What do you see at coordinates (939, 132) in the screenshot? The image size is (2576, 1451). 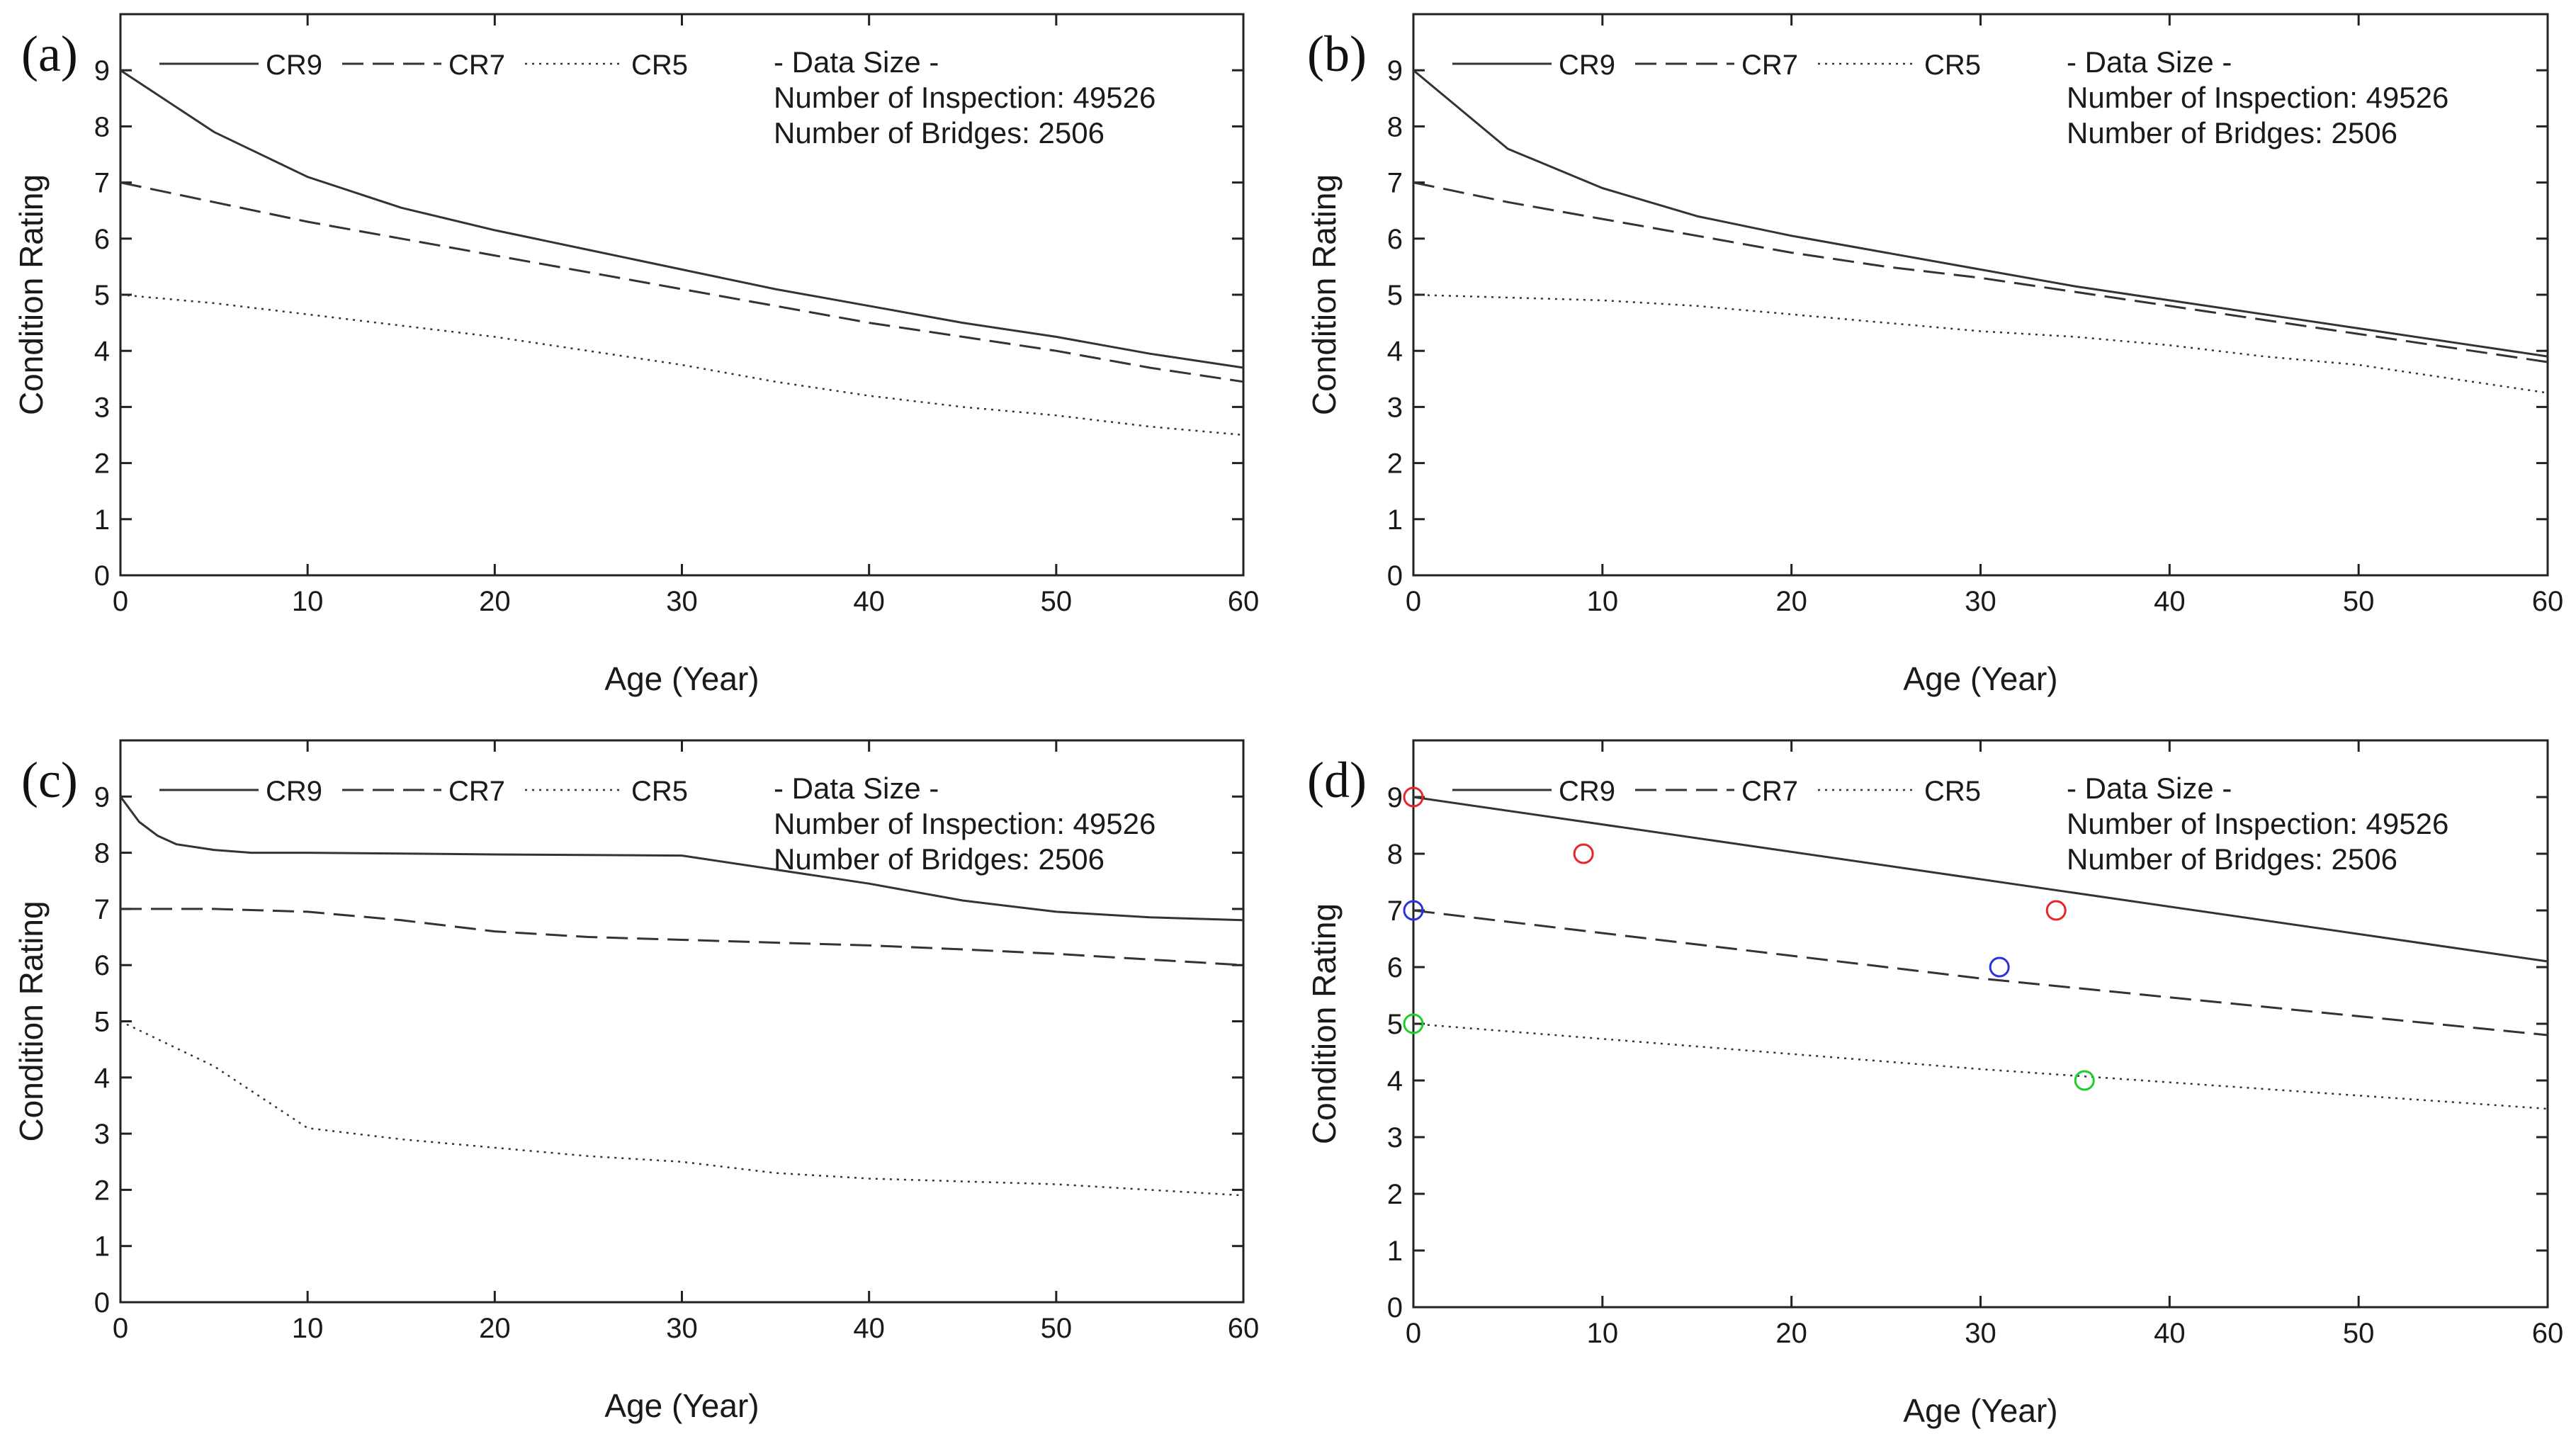 I see `data-size-text: Number of Bridges: 2506` at bounding box center [939, 132].